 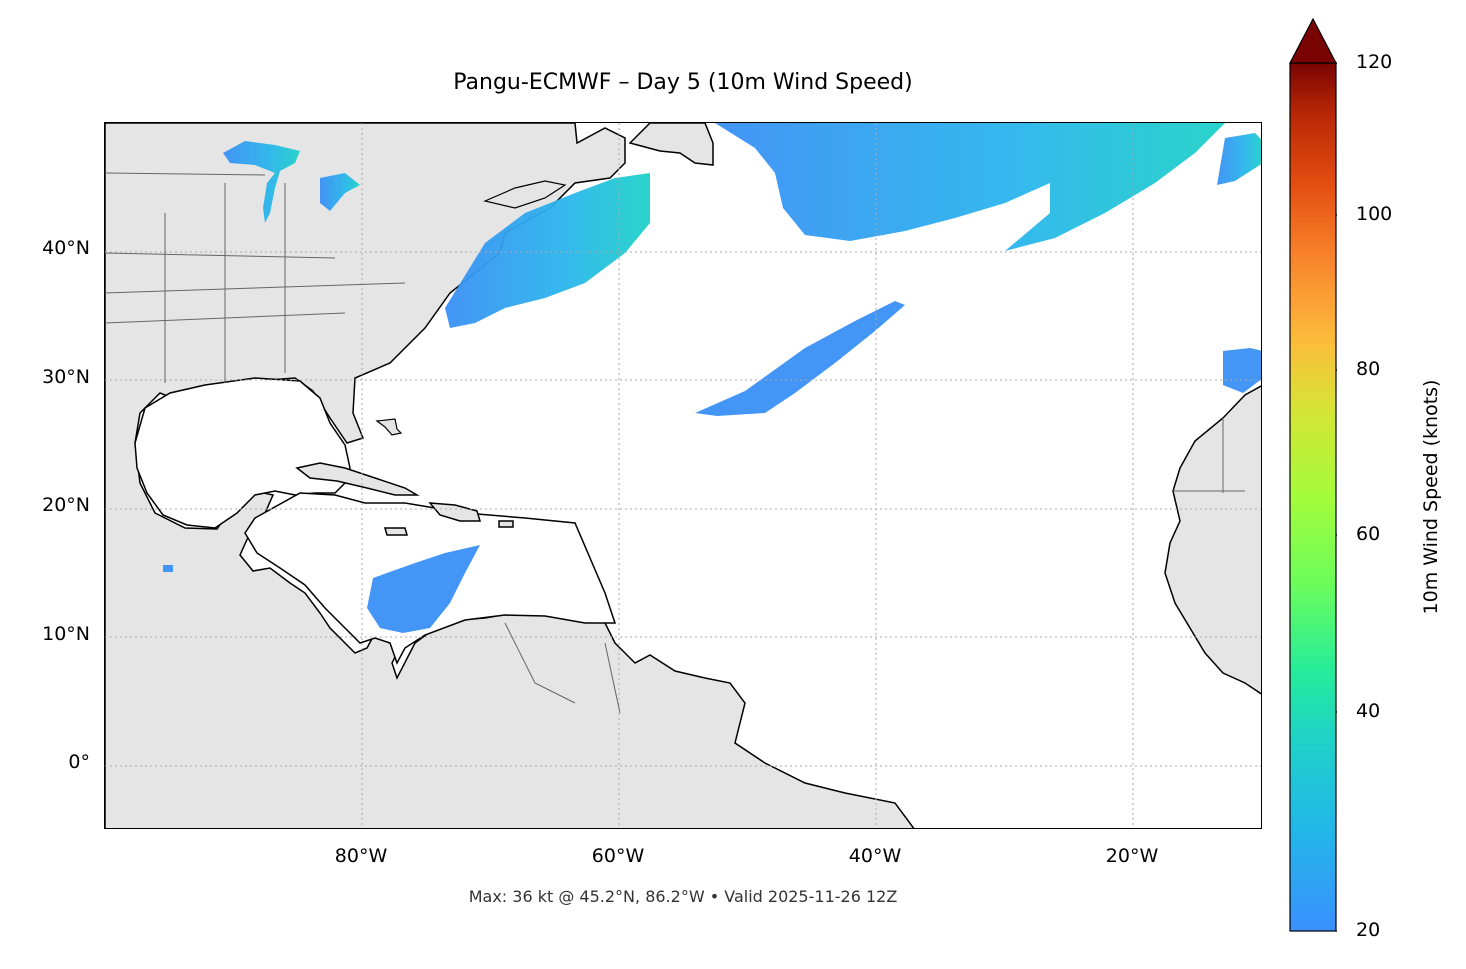 I want to click on land-africa, so click(x=1212, y=540).